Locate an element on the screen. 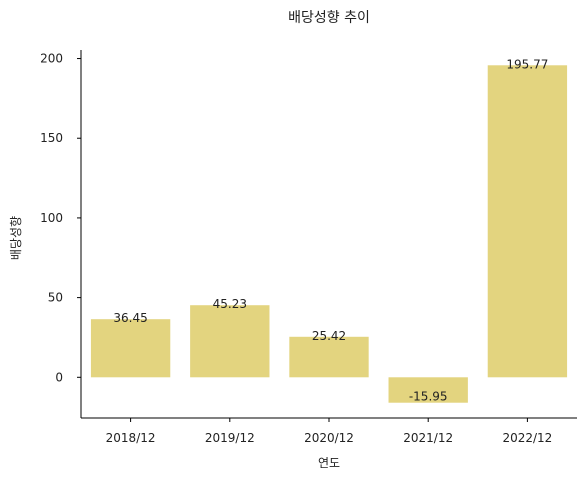 The image size is (586, 483). y-tick-label: 50 is located at coordinates (55, 298).